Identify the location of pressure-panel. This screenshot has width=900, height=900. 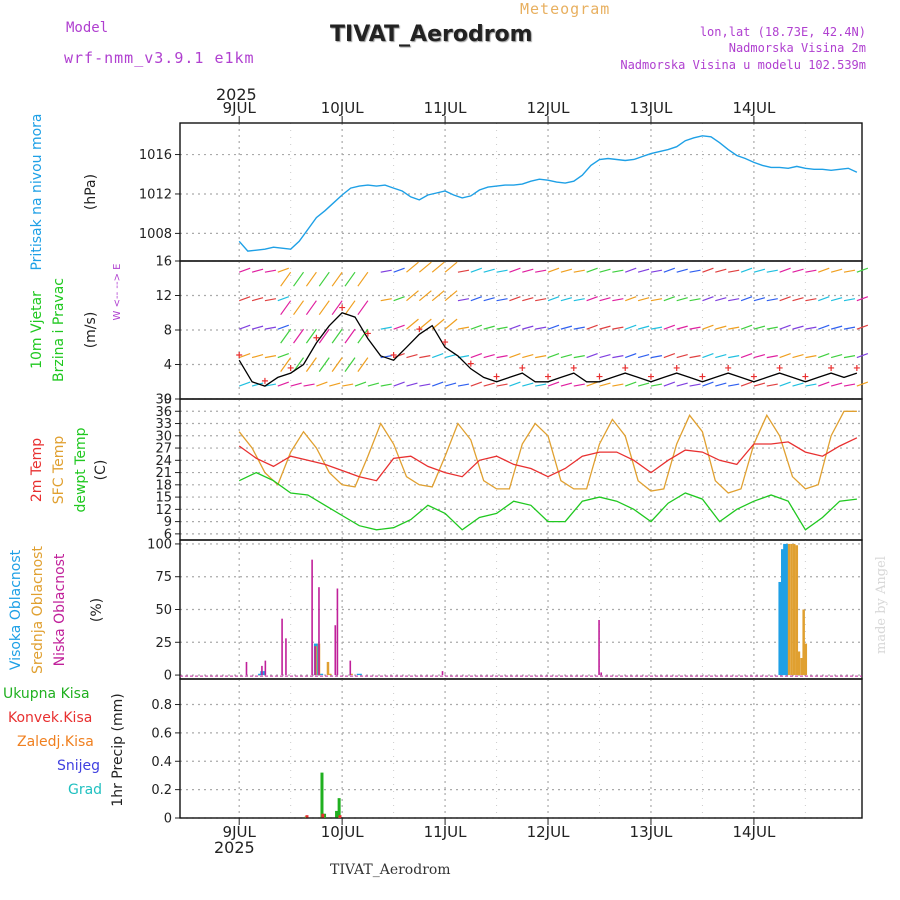
(519, 192).